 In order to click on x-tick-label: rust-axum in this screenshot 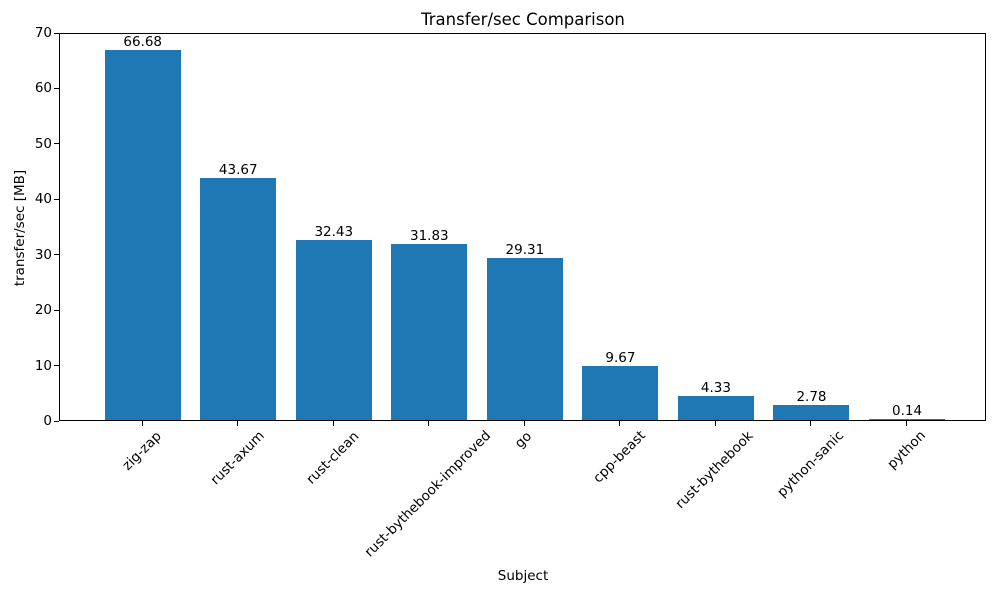, I will do `click(237, 458)`.